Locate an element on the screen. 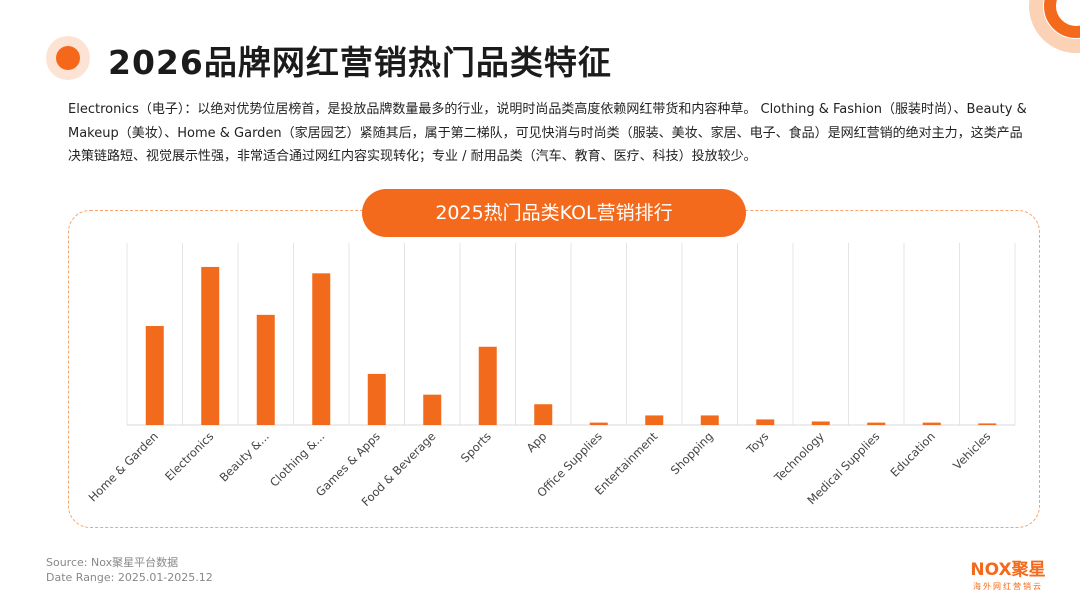 Image resolution: width=1080 pixels, height=608 pixels. x-tick-label-1: Electronics is located at coordinates (189, 456).